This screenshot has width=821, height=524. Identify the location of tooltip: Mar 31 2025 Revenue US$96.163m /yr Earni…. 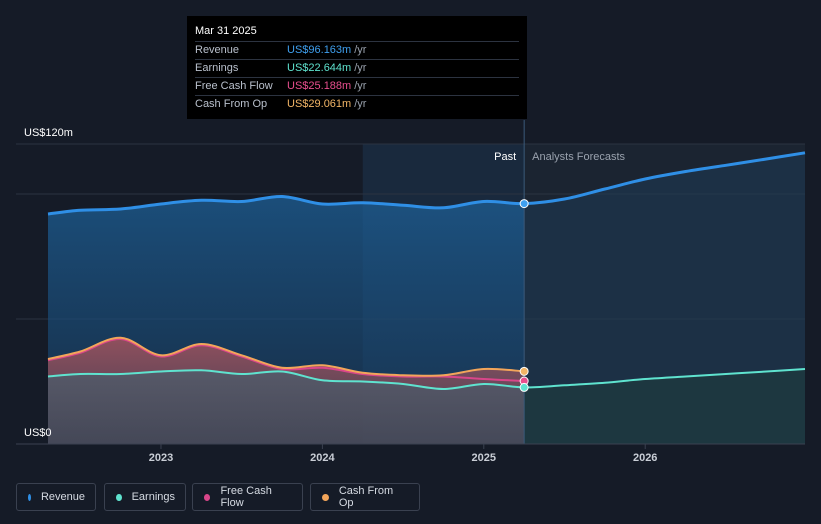
(357, 67).